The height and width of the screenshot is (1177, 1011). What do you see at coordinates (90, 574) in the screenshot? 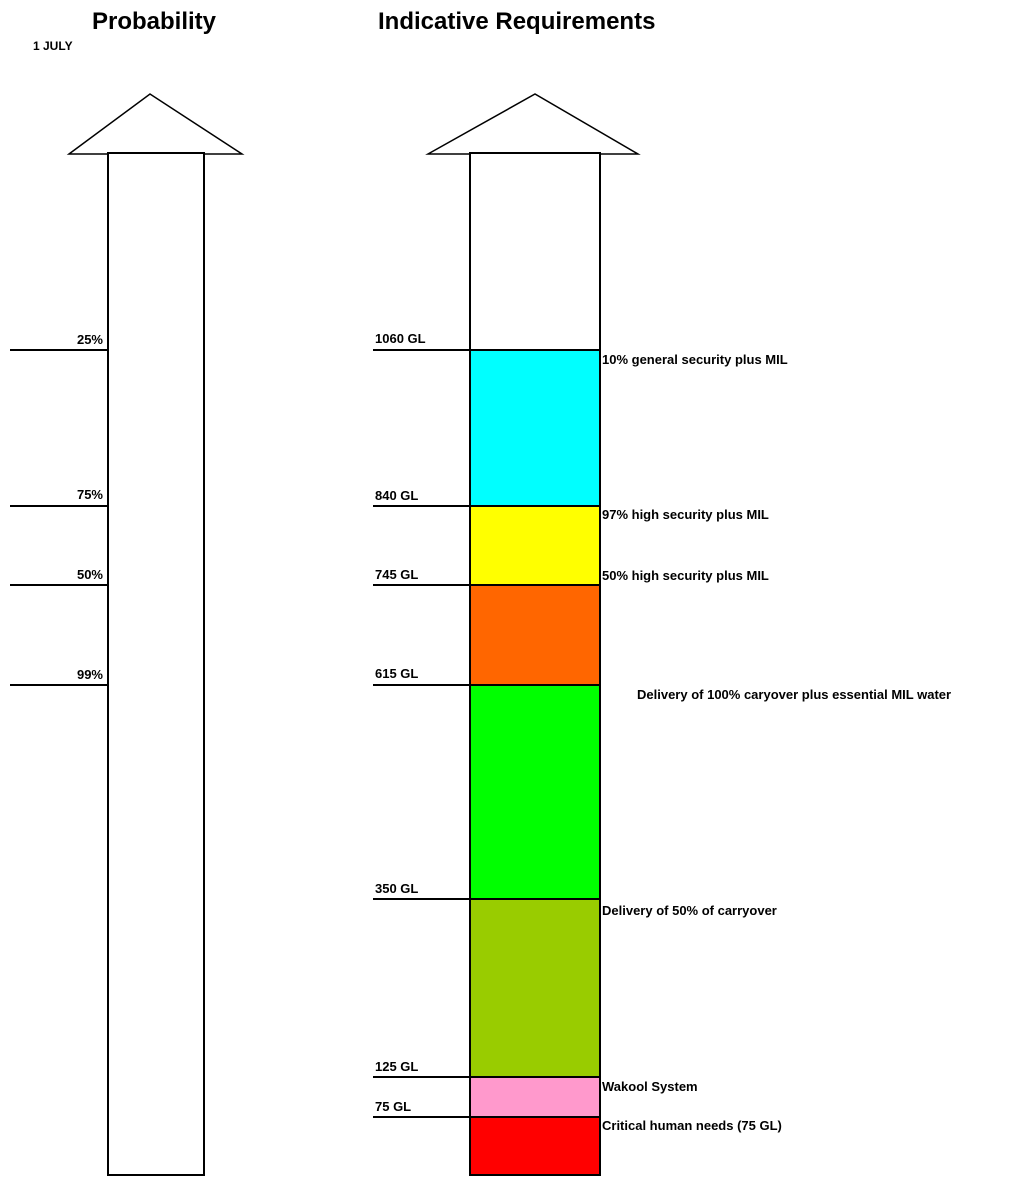
I see `probability-label: 50%` at bounding box center [90, 574].